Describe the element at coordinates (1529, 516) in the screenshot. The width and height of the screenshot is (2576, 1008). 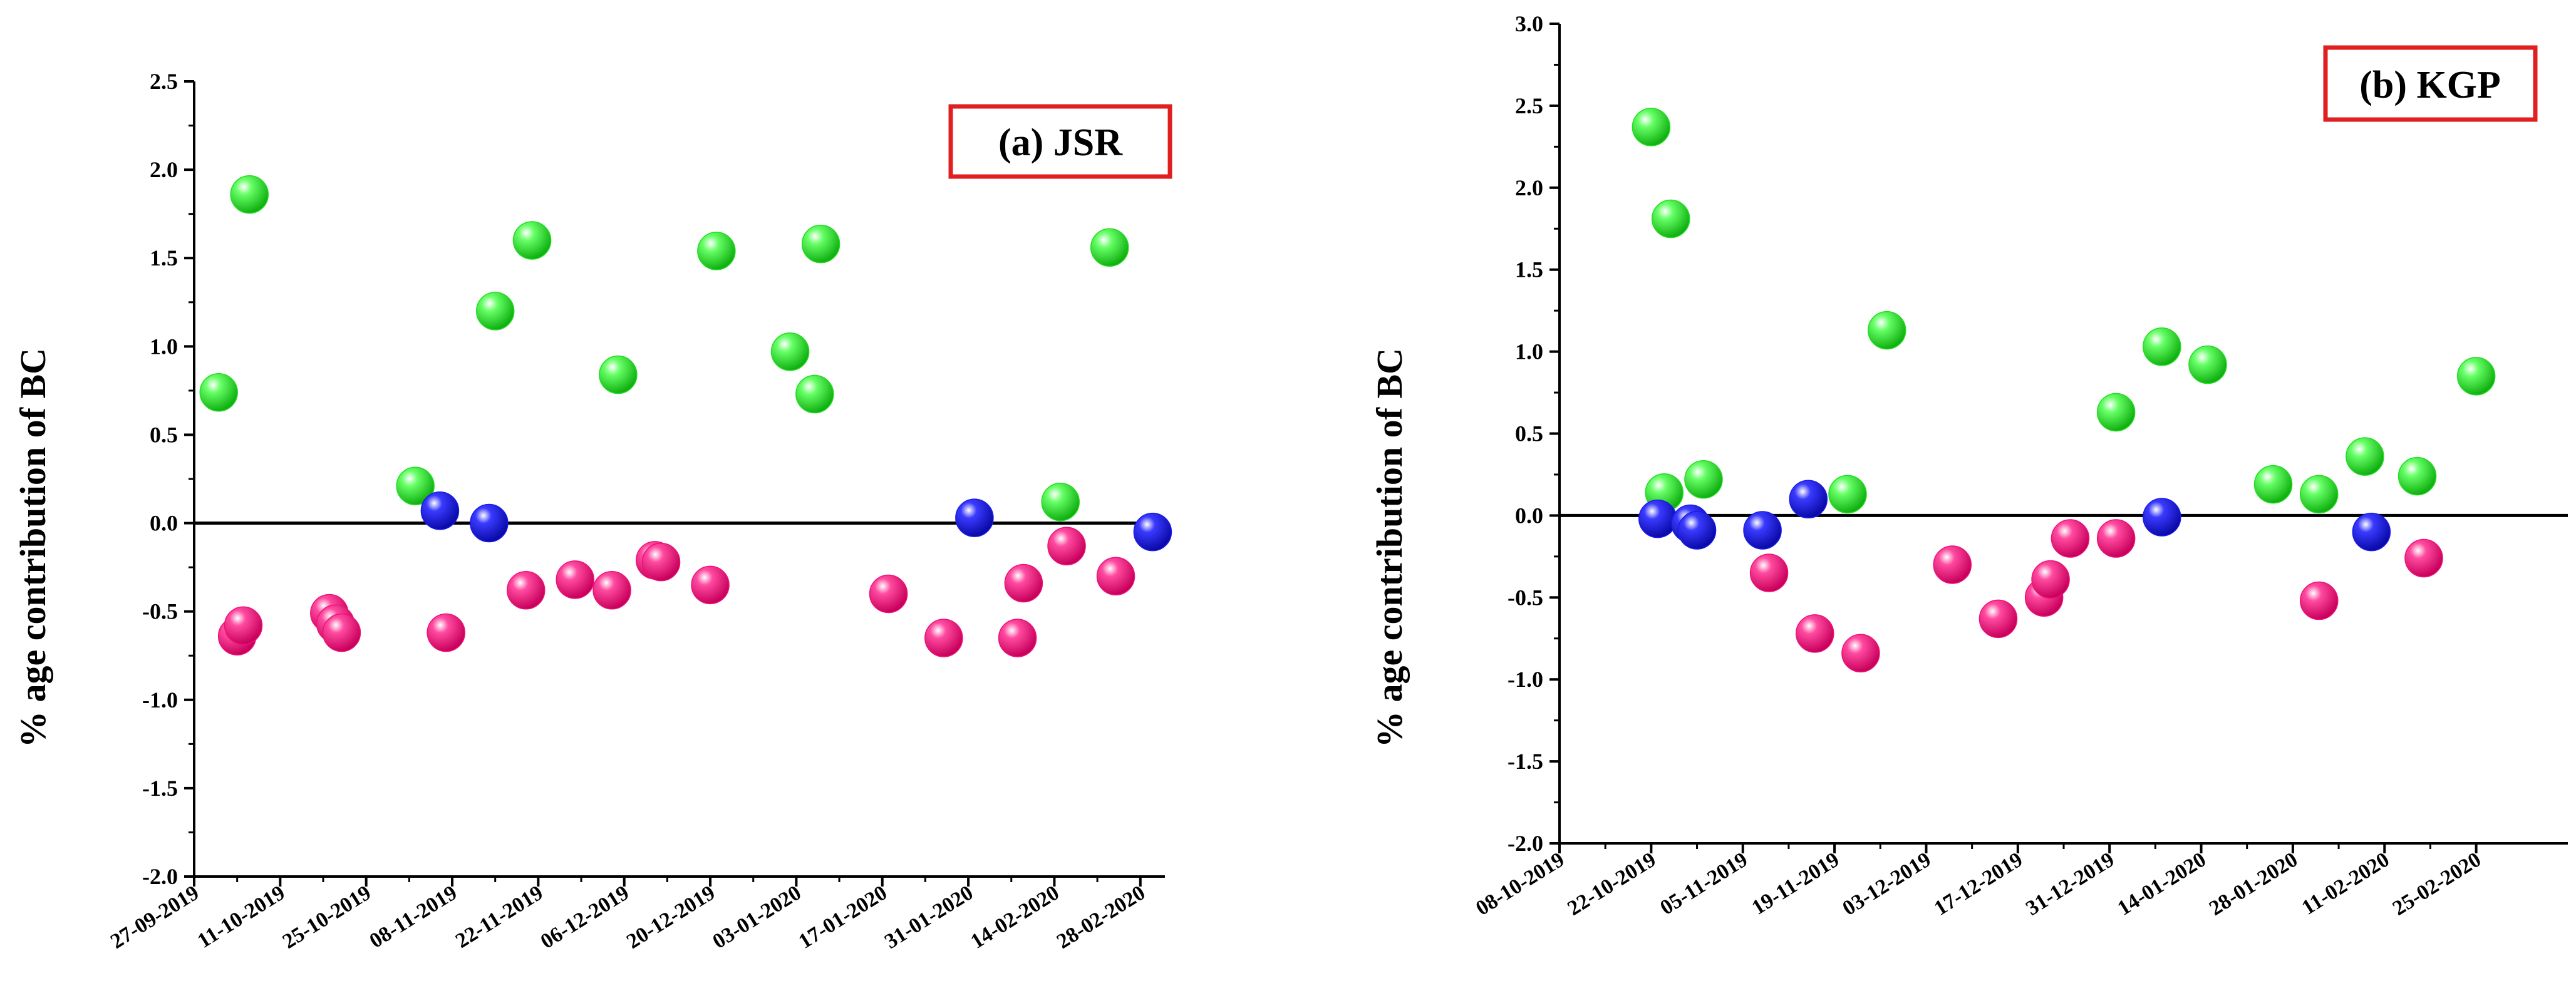
I see `panel-kgp-y-tick-label: 0.0` at that location.